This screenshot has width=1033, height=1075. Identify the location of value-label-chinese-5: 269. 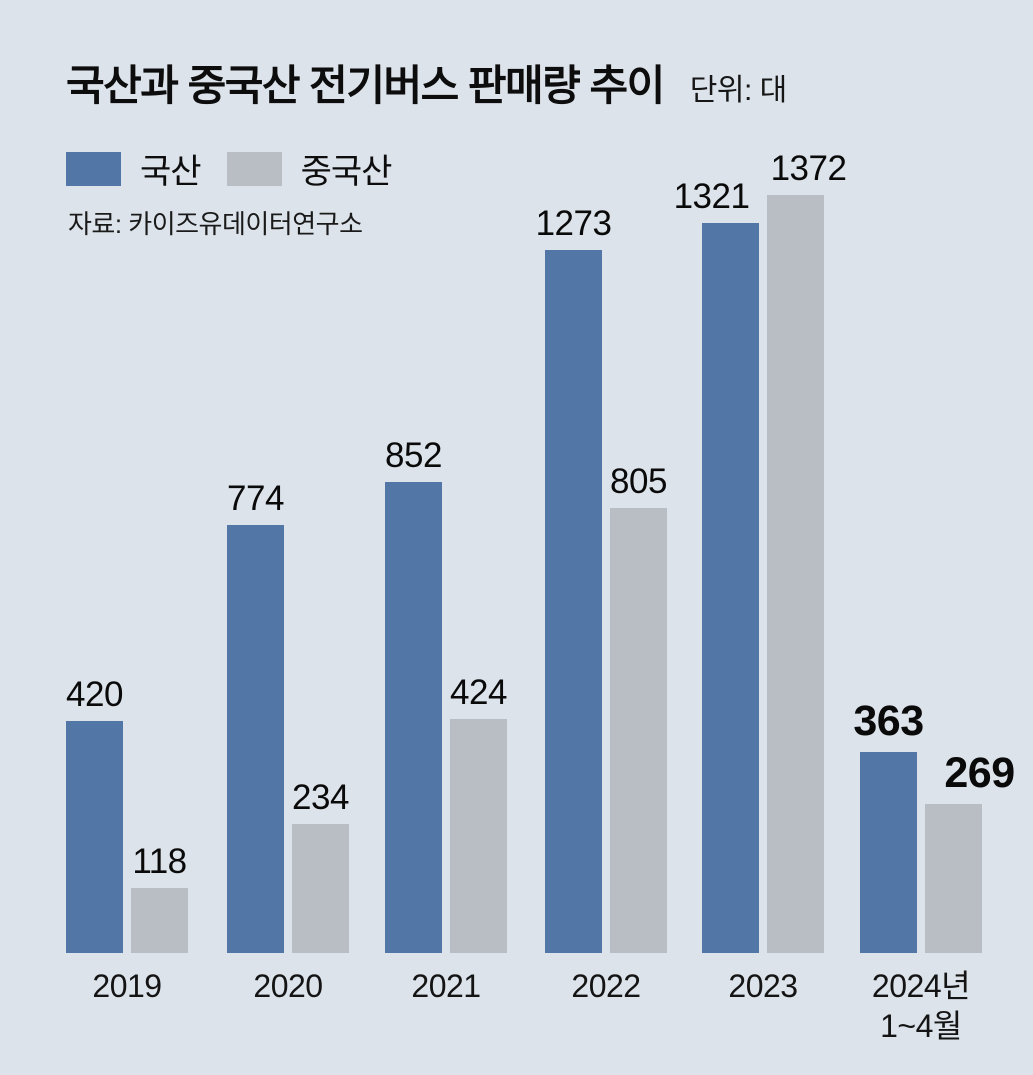
(979, 773).